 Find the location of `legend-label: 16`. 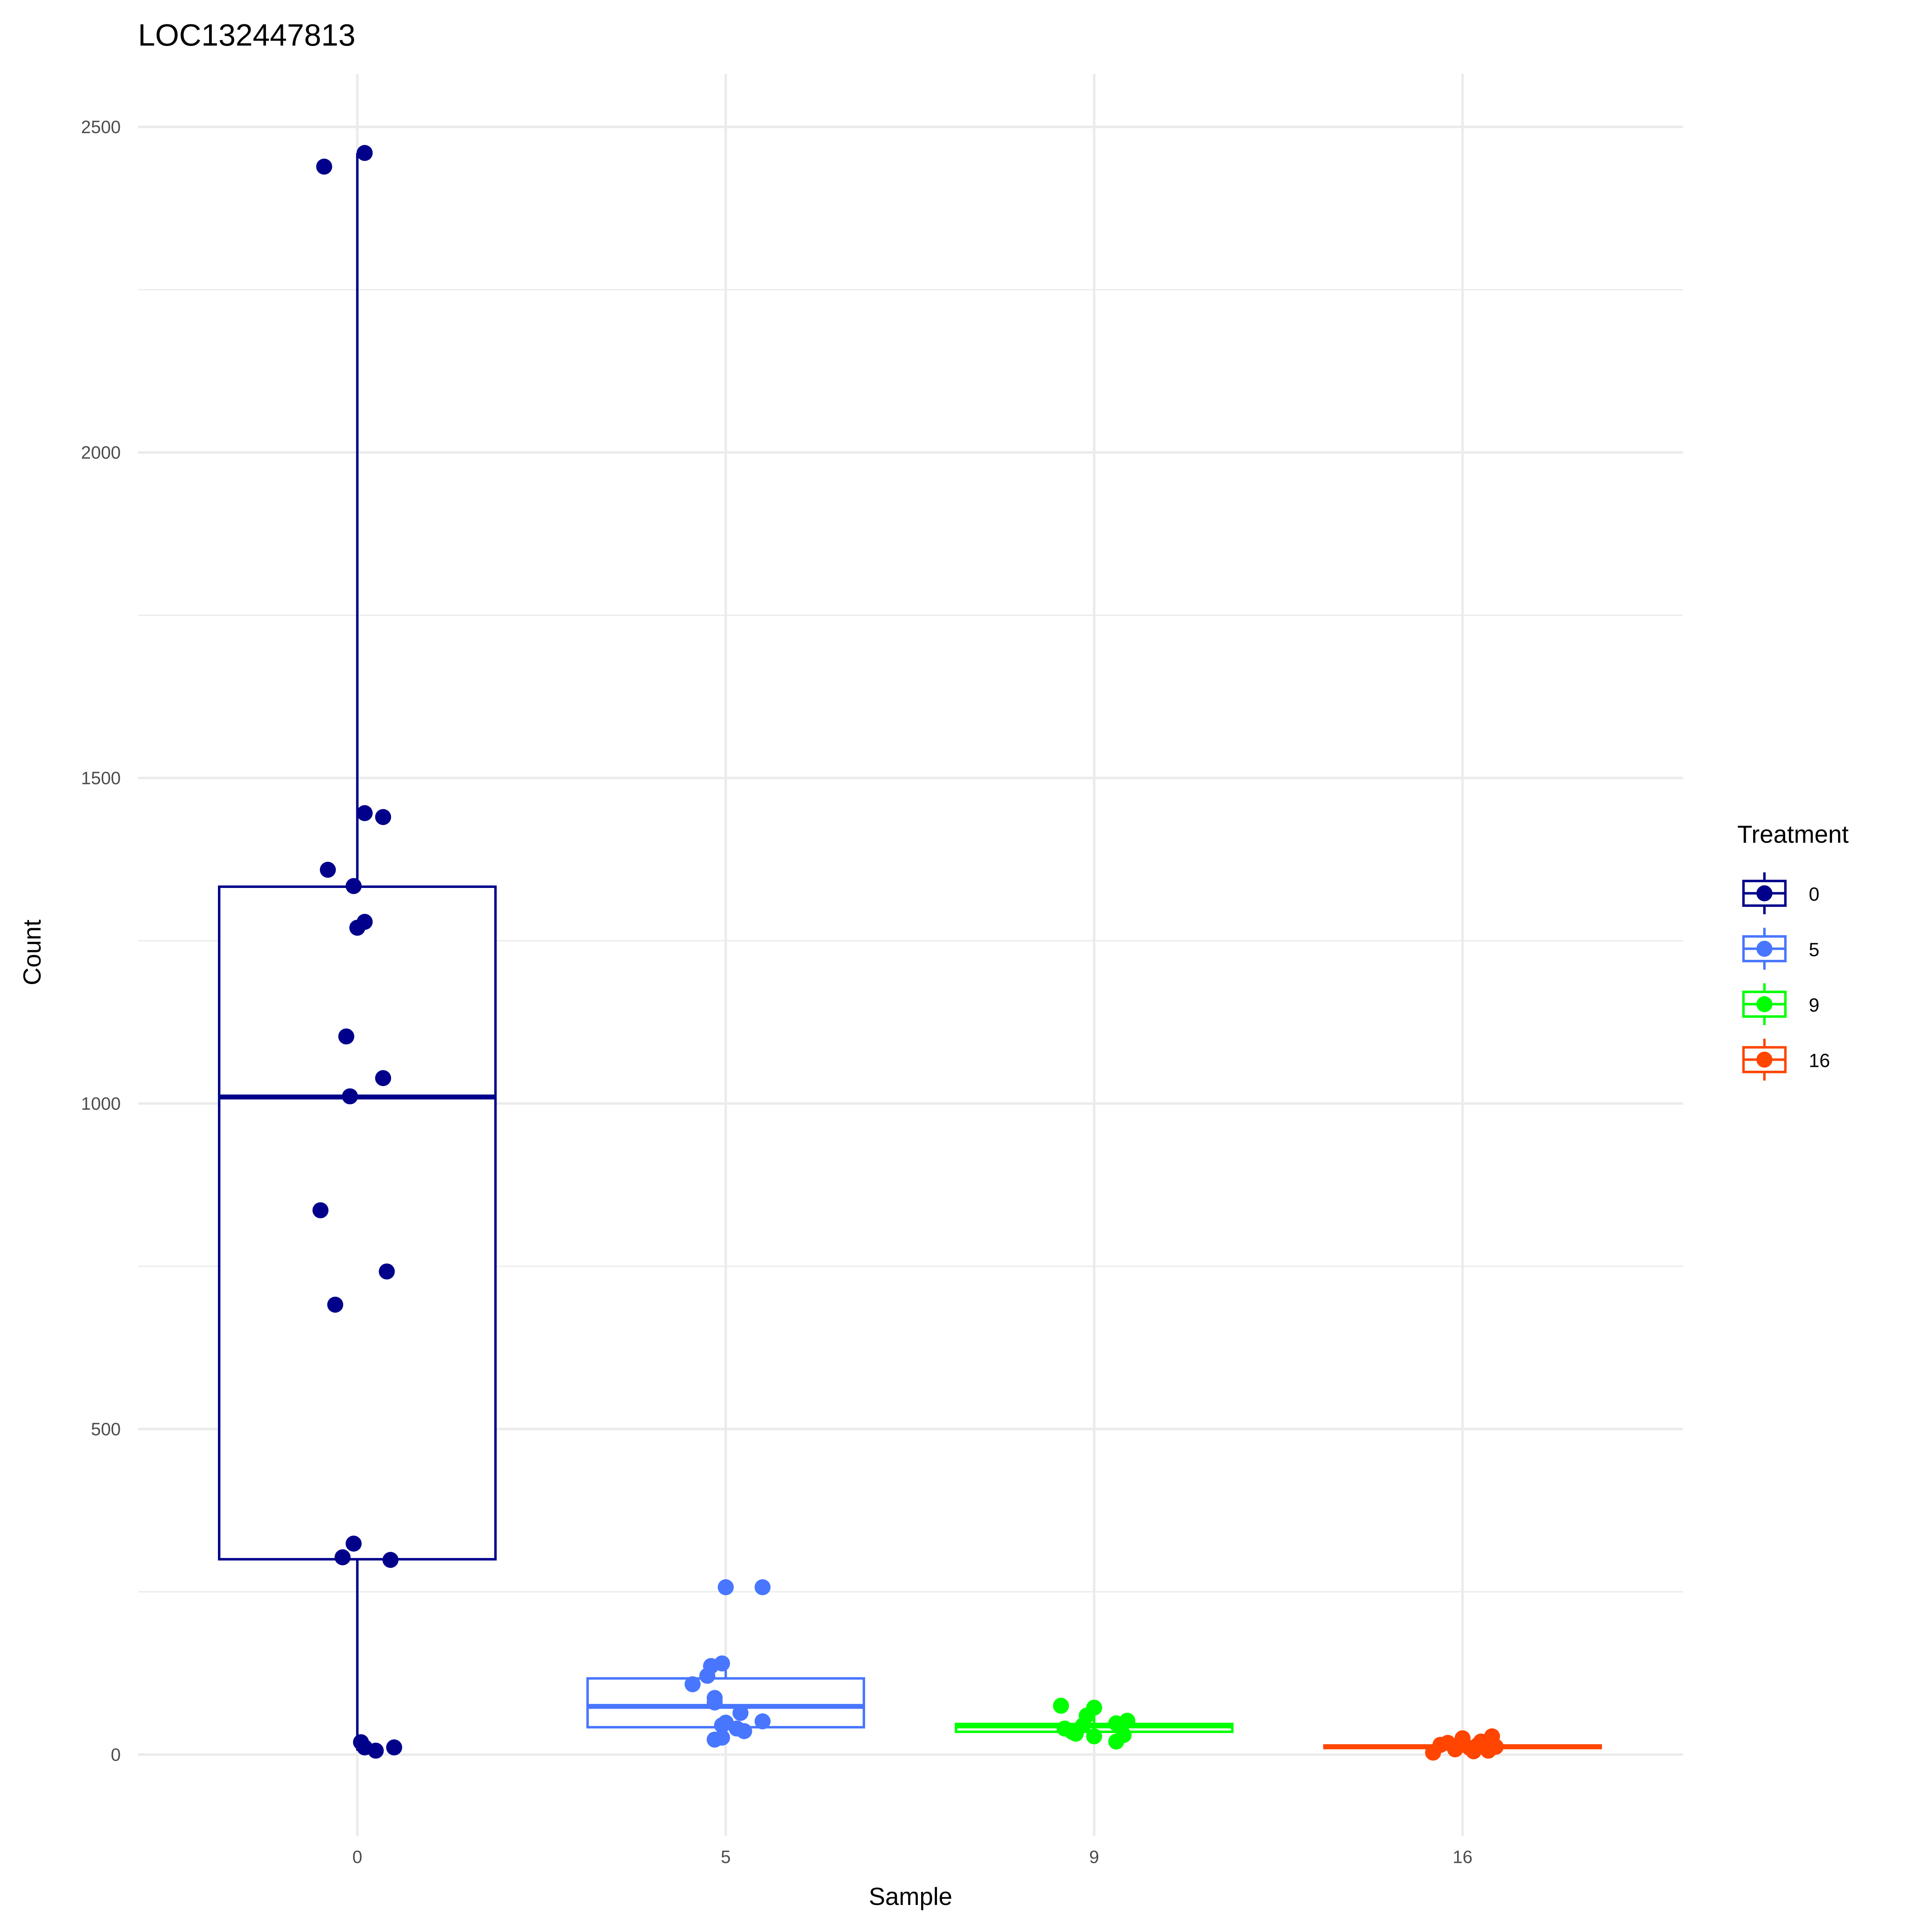

legend-label: 16 is located at coordinates (1820, 1060).